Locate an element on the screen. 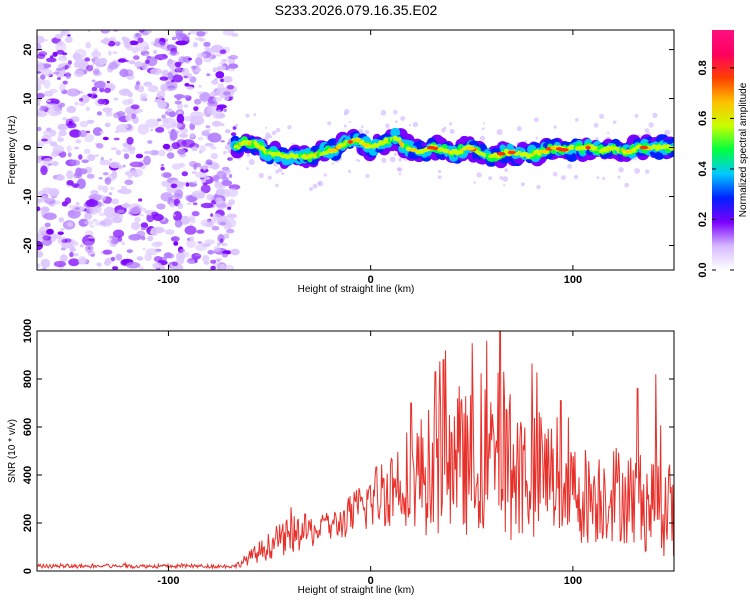 The width and height of the screenshot is (750, 600). snr-ytick-label: 1000 is located at coordinates (28, 331).